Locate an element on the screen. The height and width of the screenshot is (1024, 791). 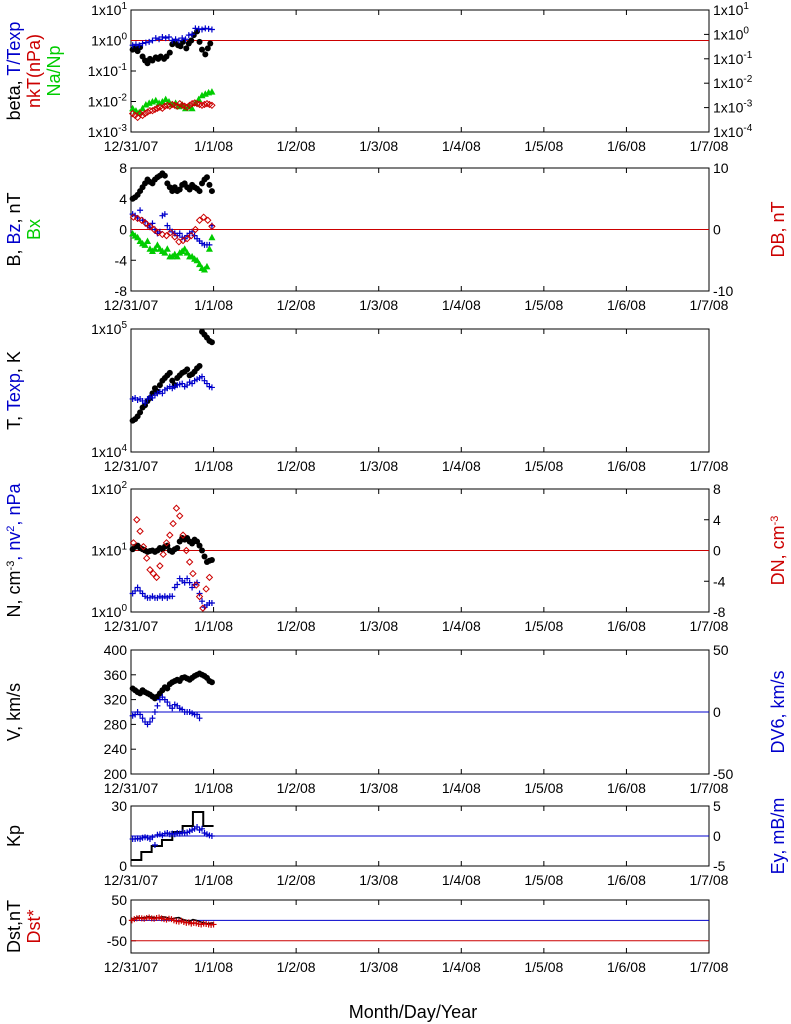
panel-beta-y-label: beta, T/Texp is located at coordinates (14, 71).